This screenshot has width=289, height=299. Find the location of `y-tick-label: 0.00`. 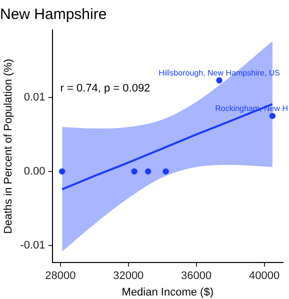

y-tick-label: 0.00 is located at coordinates (35, 172).